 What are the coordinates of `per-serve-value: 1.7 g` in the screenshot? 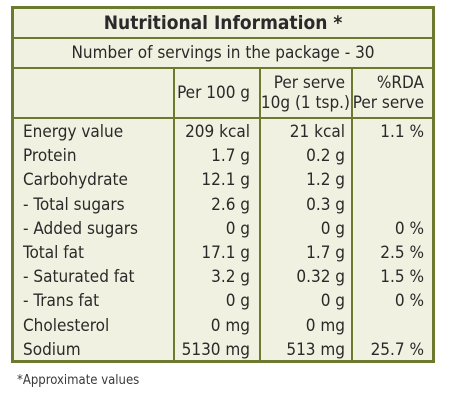 It's located at (325, 253).